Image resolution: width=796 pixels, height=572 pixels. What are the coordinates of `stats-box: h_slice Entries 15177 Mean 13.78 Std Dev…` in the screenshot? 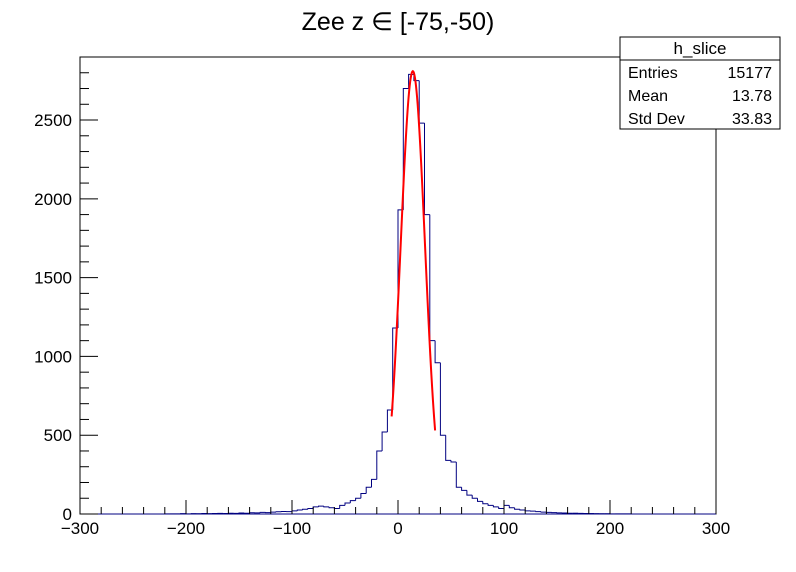 It's located at (700, 83).